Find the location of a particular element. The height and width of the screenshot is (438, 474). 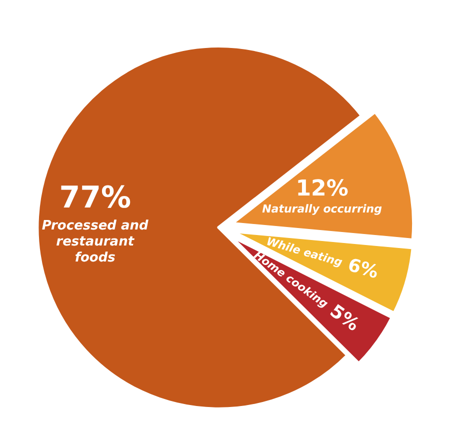

slice-label: Processed and restaurant foods is located at coordinates (96, 242).